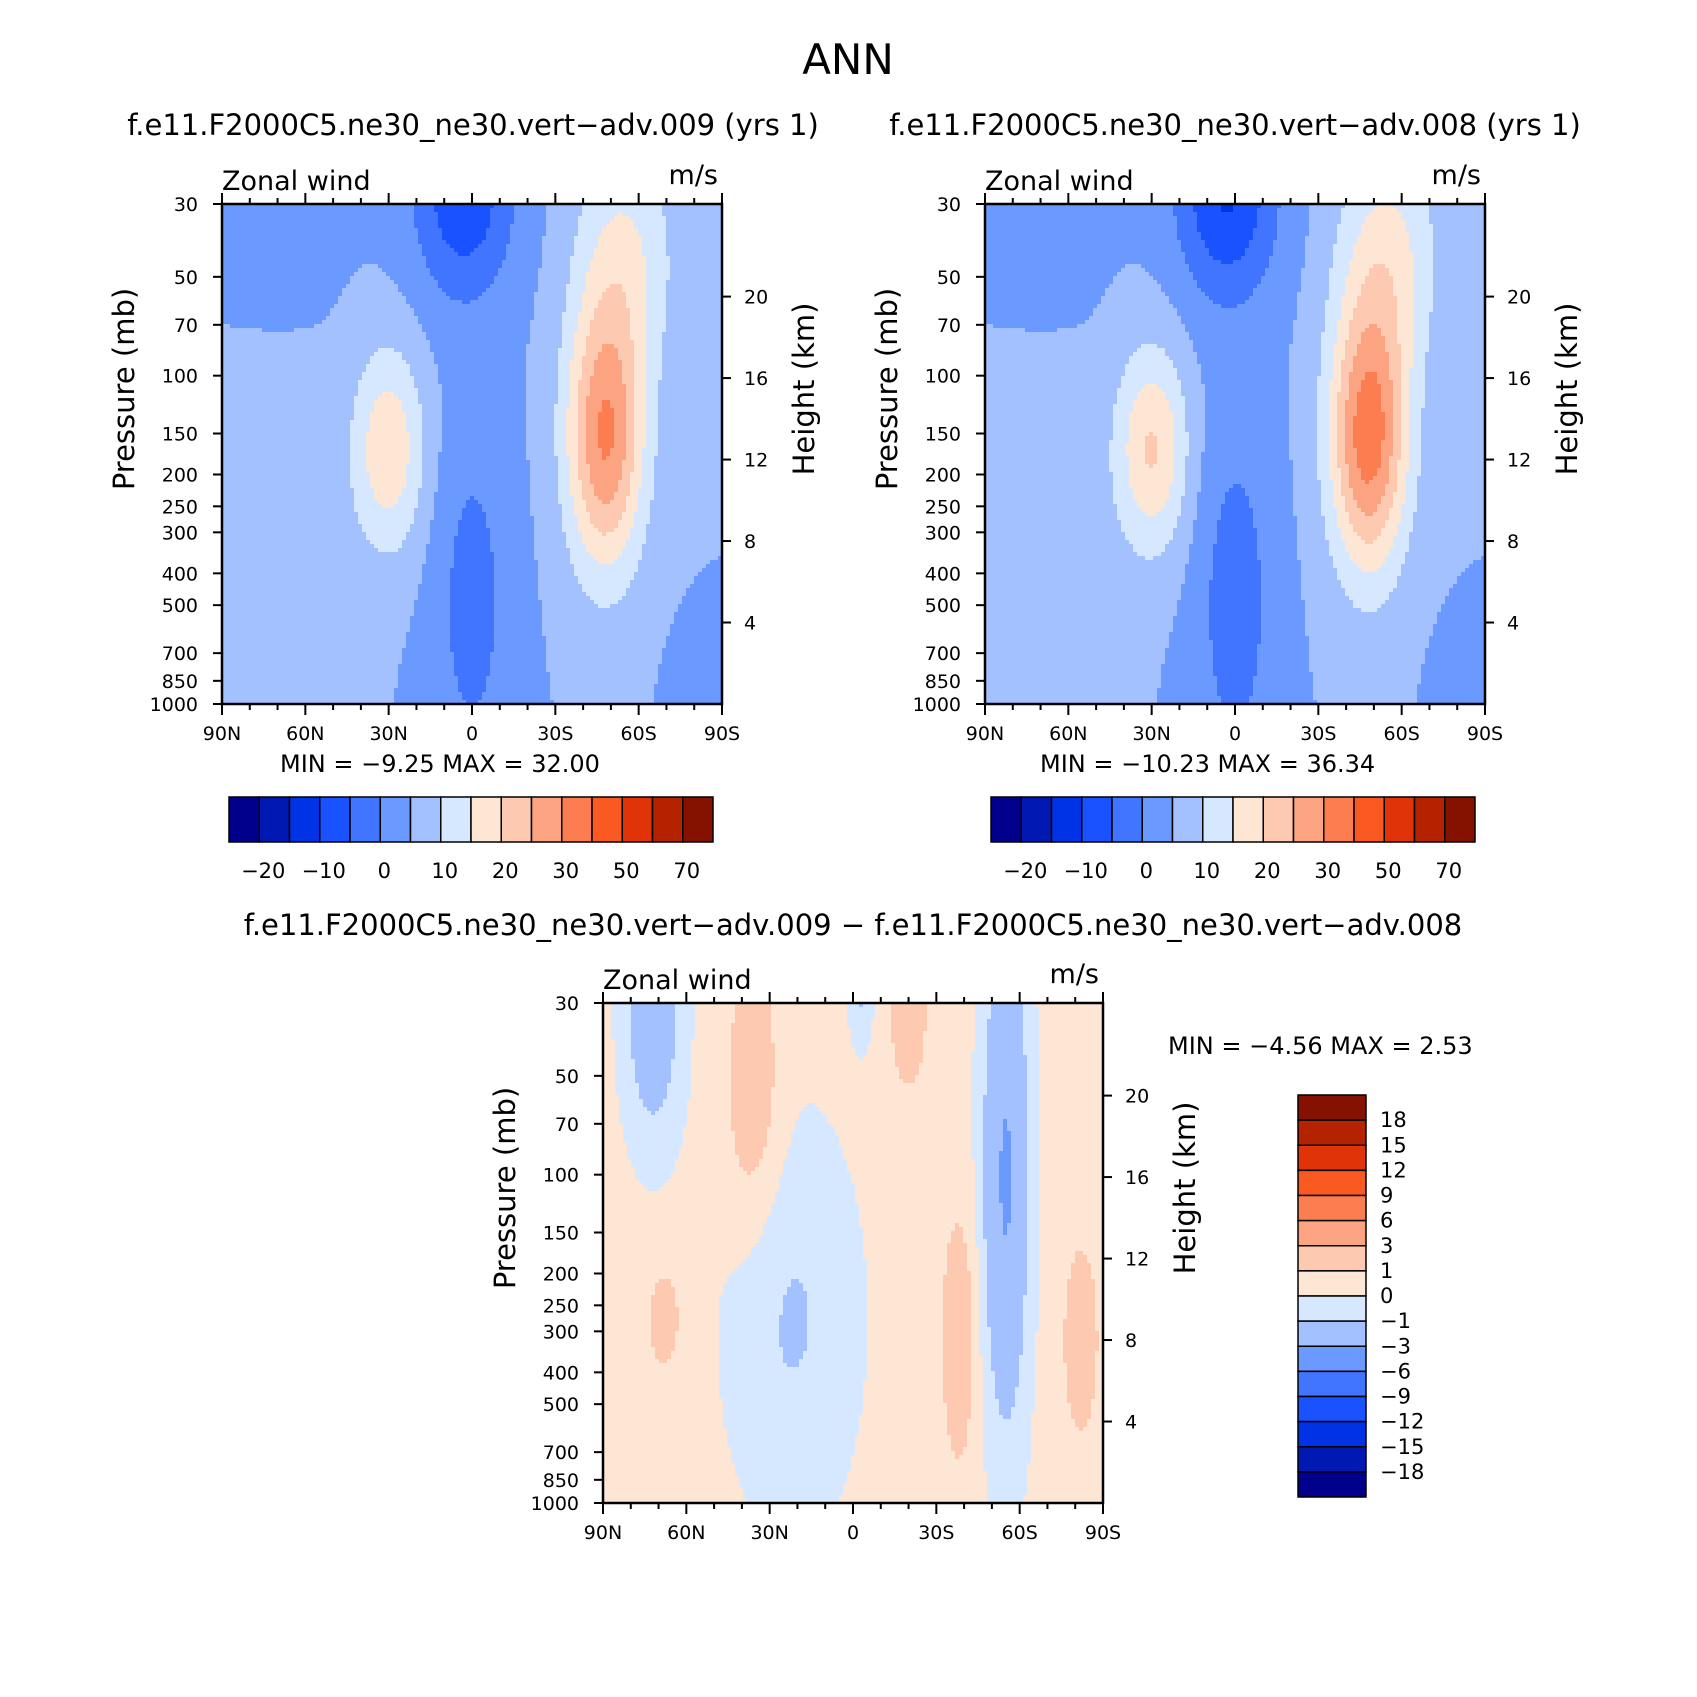  Describe the element at coordinates (985, 734) in the screenshot. I see `x-tick-label: 90N` at that location.